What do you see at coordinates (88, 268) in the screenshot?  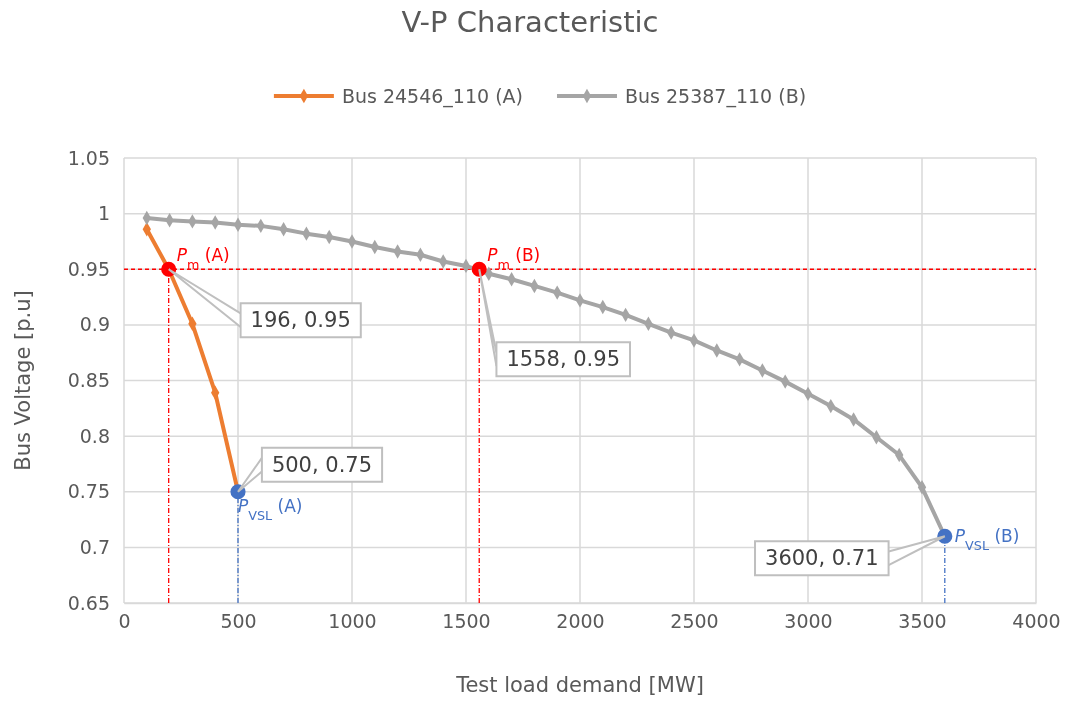 I see `y-tick-label: 0.95` at bounding box center [88, 268].